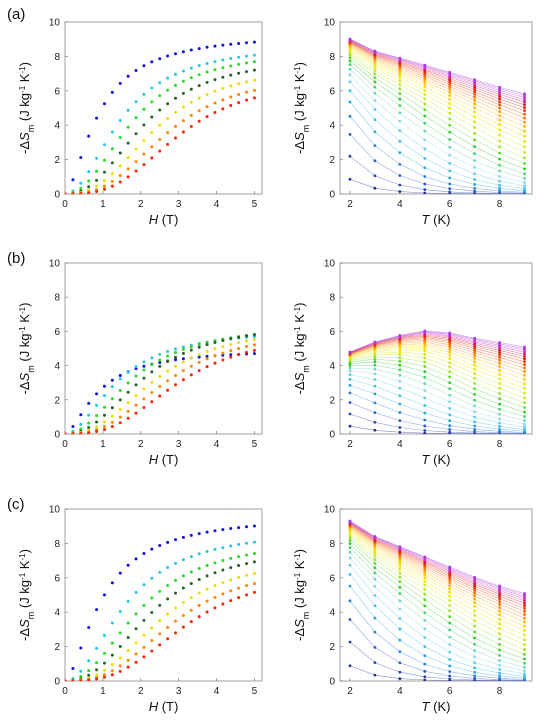 The image size is (550, 720). What do you see at coordinates (426, 459) in the screenshot?
I see `x-axis-var: T` at bounding box center [426, 459].